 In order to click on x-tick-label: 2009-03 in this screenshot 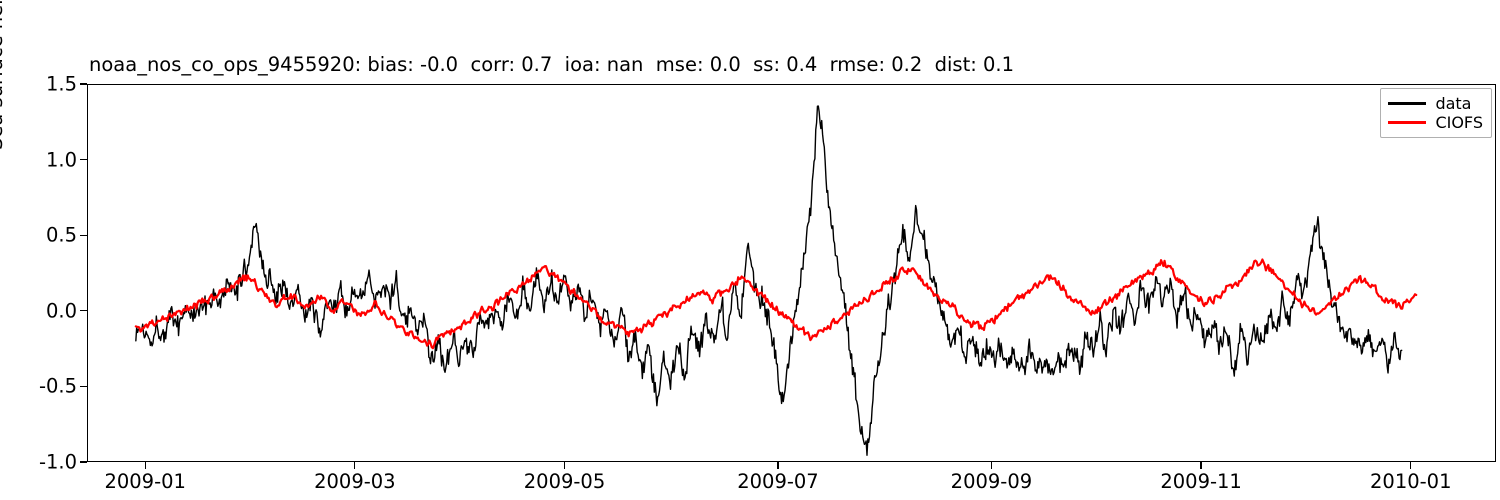, I will do `click(355, 481)`.